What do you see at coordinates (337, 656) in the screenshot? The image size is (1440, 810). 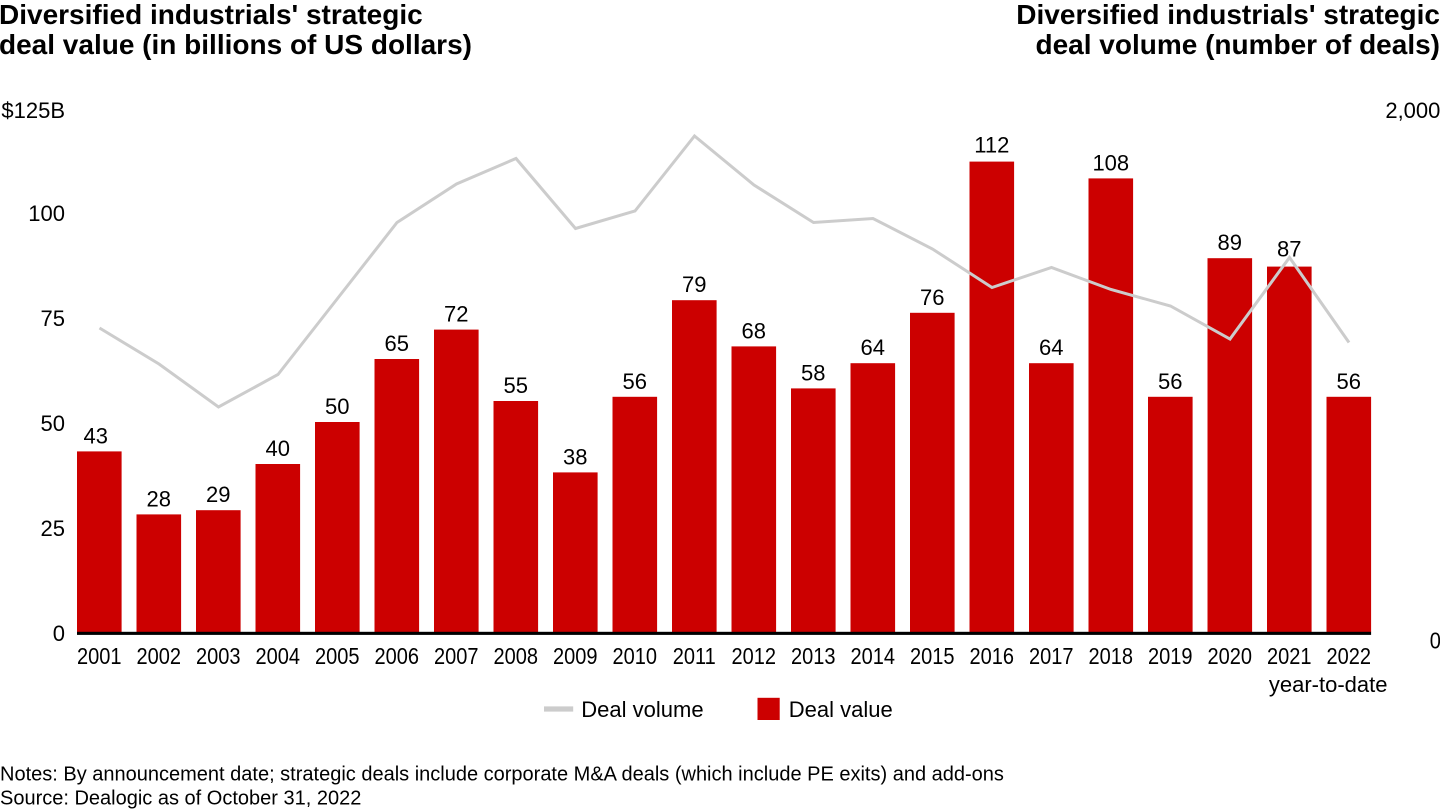 I see `svg-text: 2005` at bounding box center [337, 656].